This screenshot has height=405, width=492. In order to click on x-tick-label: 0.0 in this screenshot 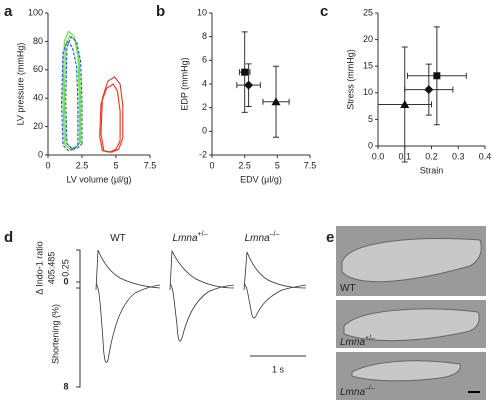, I will do `click(378, 156)`.